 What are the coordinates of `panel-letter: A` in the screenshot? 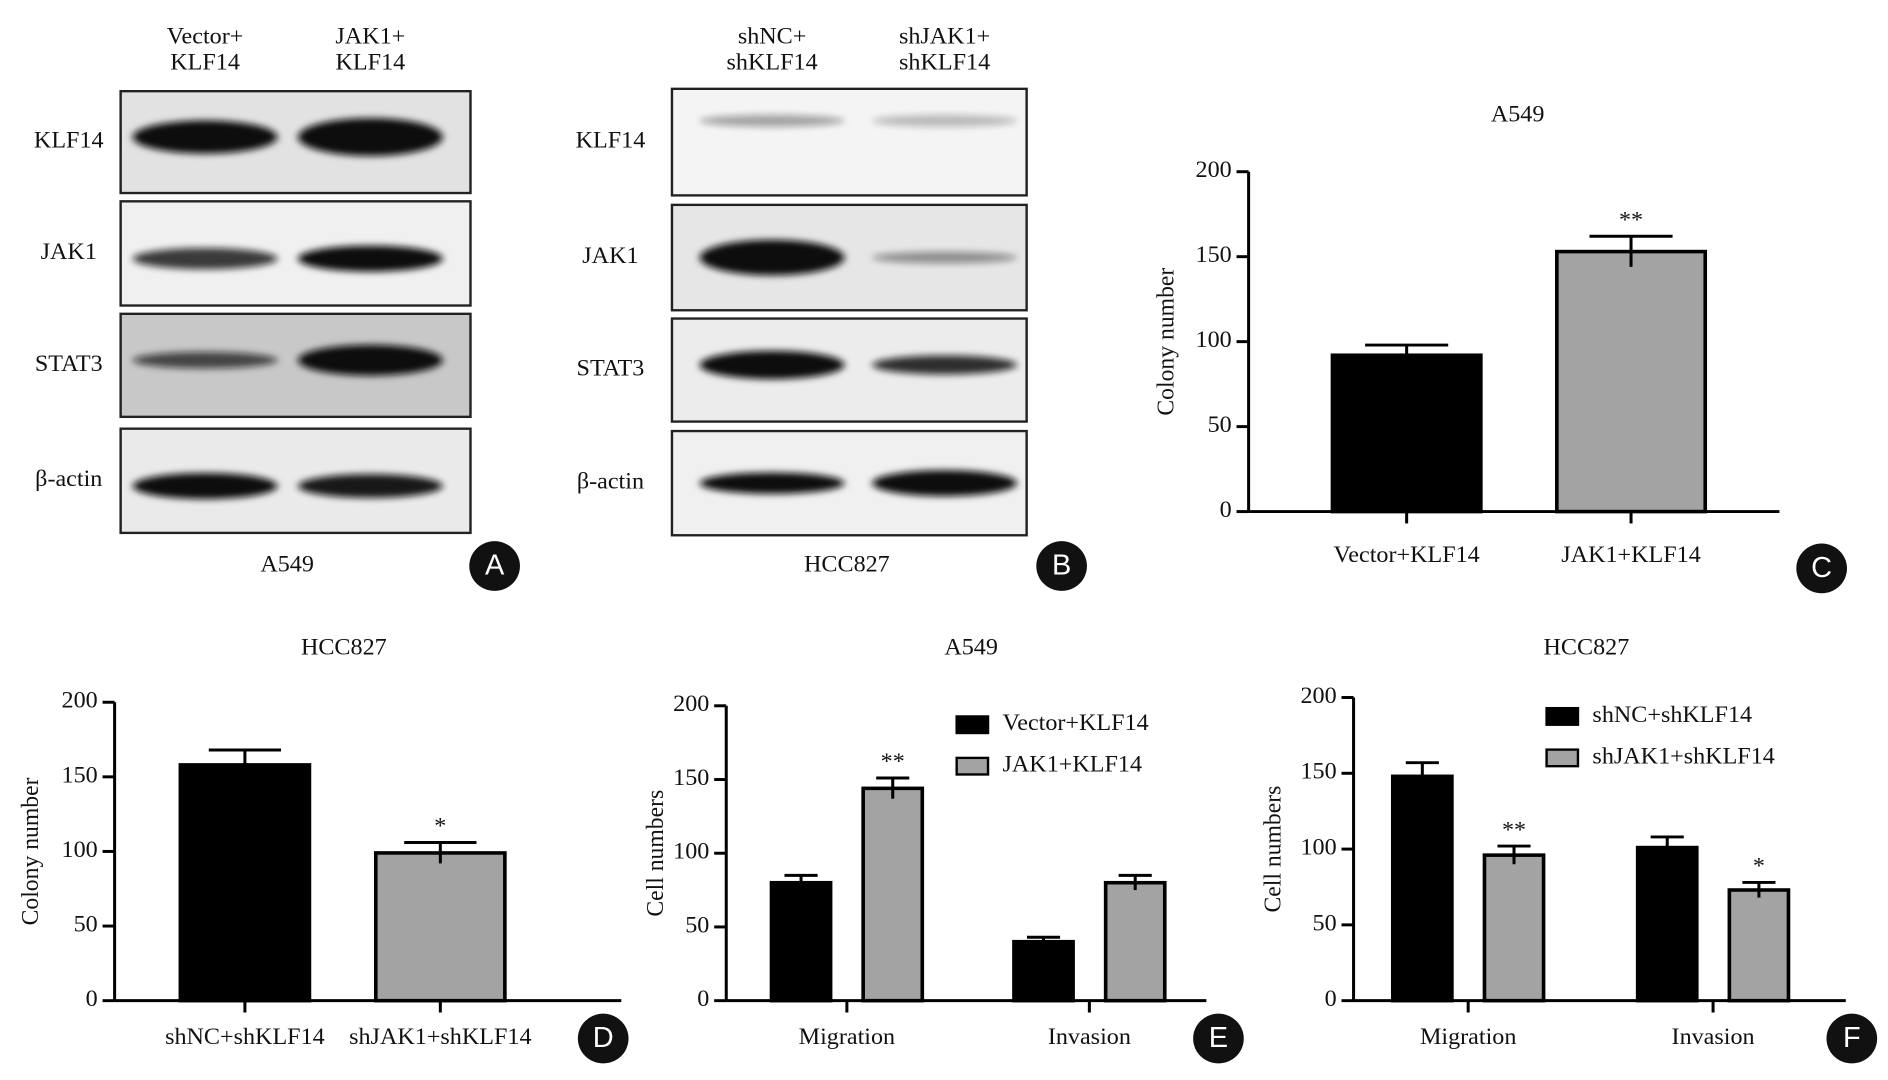 It's located at (495, 566).